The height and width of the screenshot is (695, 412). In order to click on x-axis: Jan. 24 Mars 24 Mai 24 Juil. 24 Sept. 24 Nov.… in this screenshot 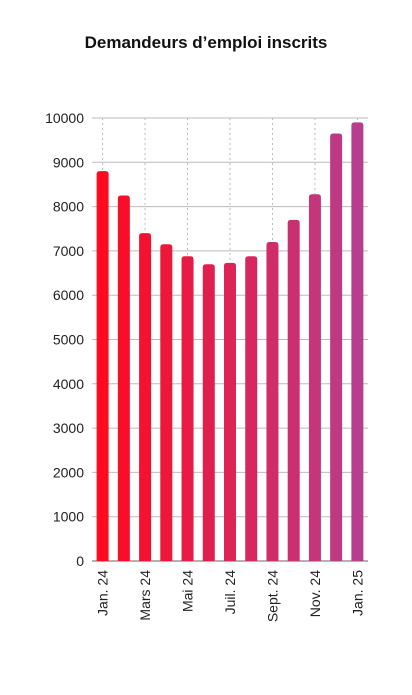, I will do `click(230, 596)`.